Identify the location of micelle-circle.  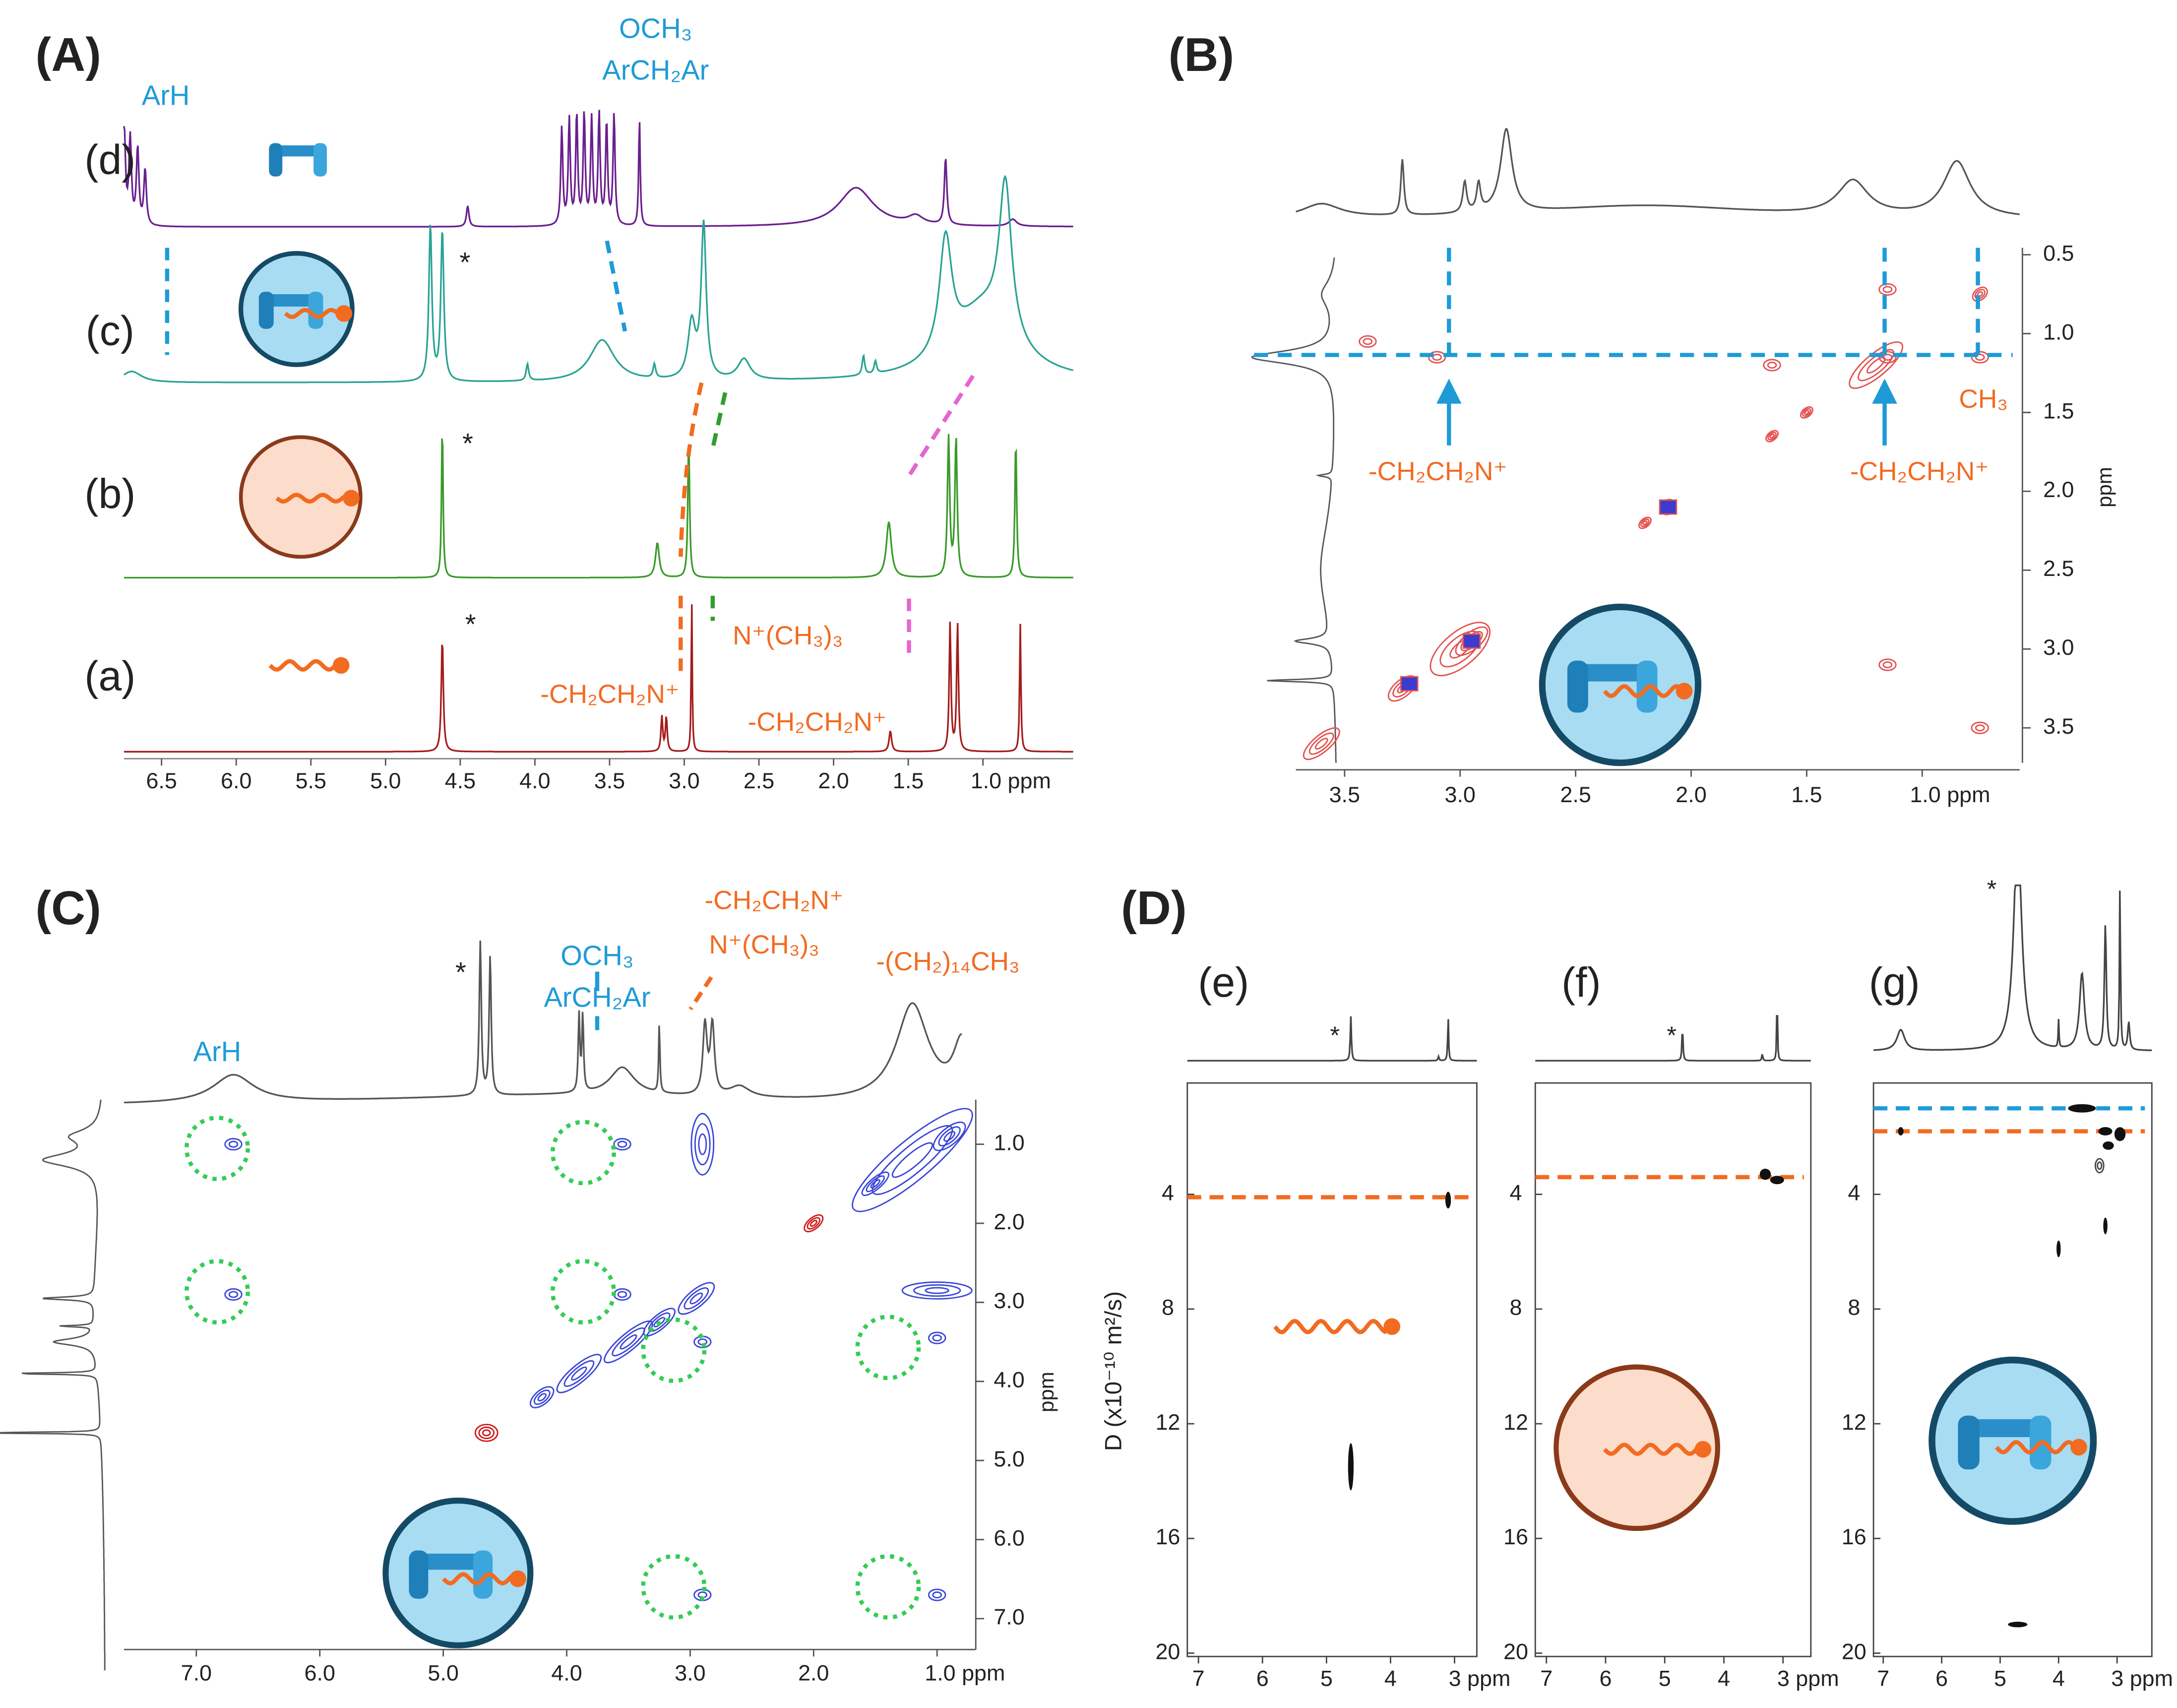
(1637, 1447).